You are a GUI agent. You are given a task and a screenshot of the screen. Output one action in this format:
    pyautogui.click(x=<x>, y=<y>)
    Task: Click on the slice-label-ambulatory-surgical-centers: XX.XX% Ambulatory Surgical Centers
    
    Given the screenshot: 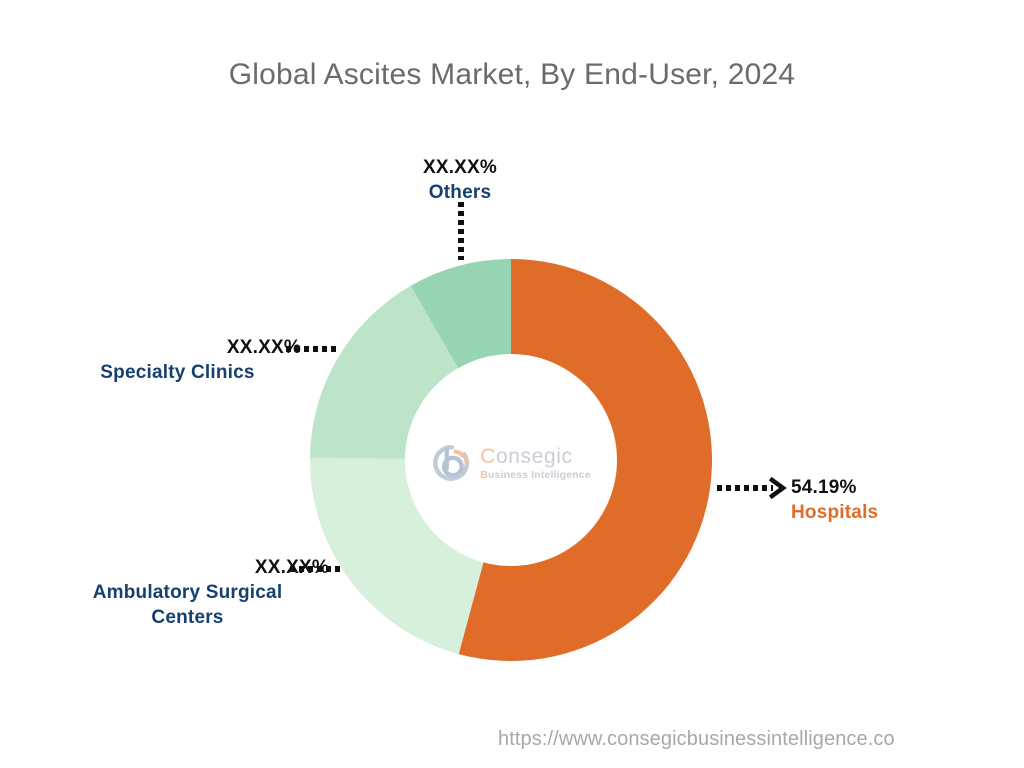 What is the action you would take?
    pyautogui.click(x=187, y=593)
    